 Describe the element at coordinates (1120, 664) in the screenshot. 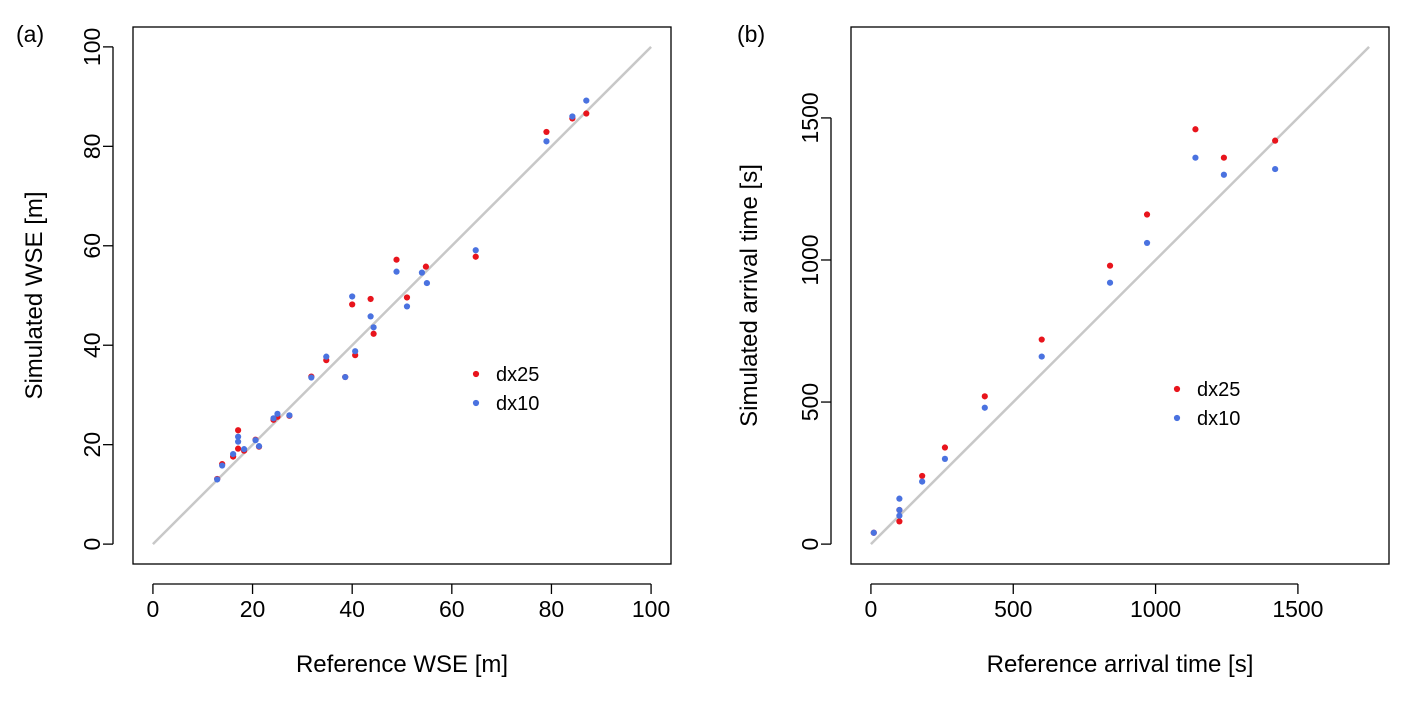

I see `x-axis-title: Reference arrival time [s]` at that location.